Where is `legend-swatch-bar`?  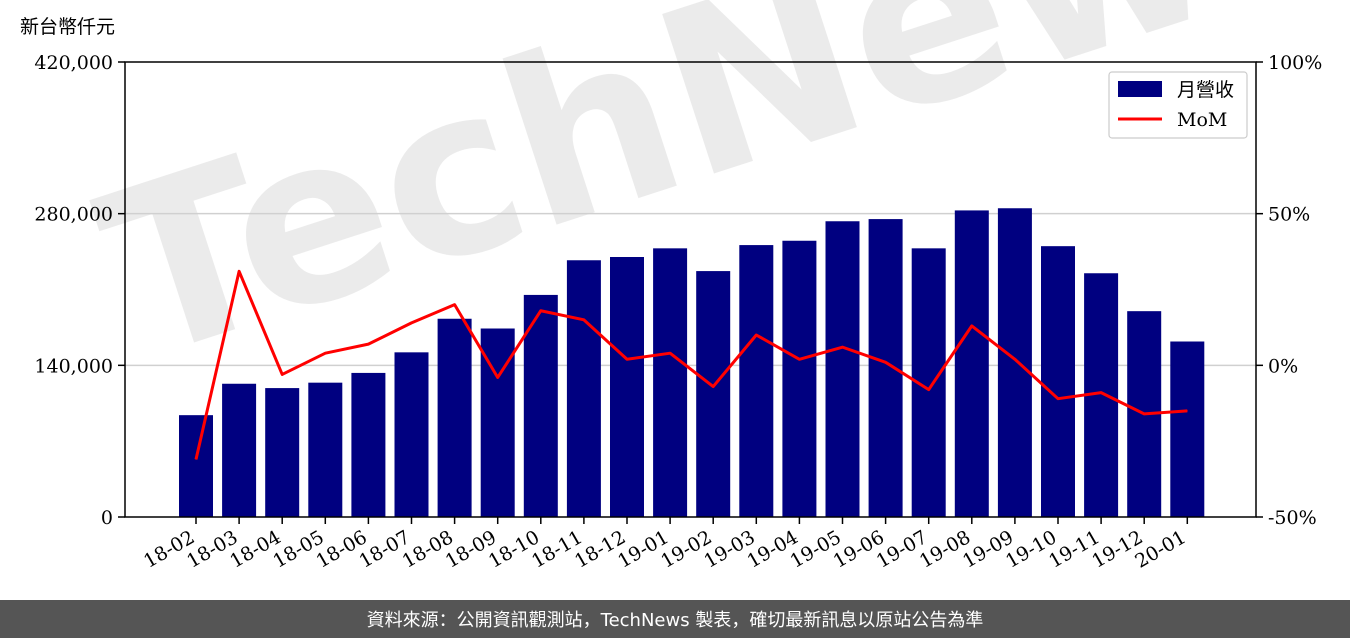
legend-swatch-bar is located at coordinates (1140, 89).